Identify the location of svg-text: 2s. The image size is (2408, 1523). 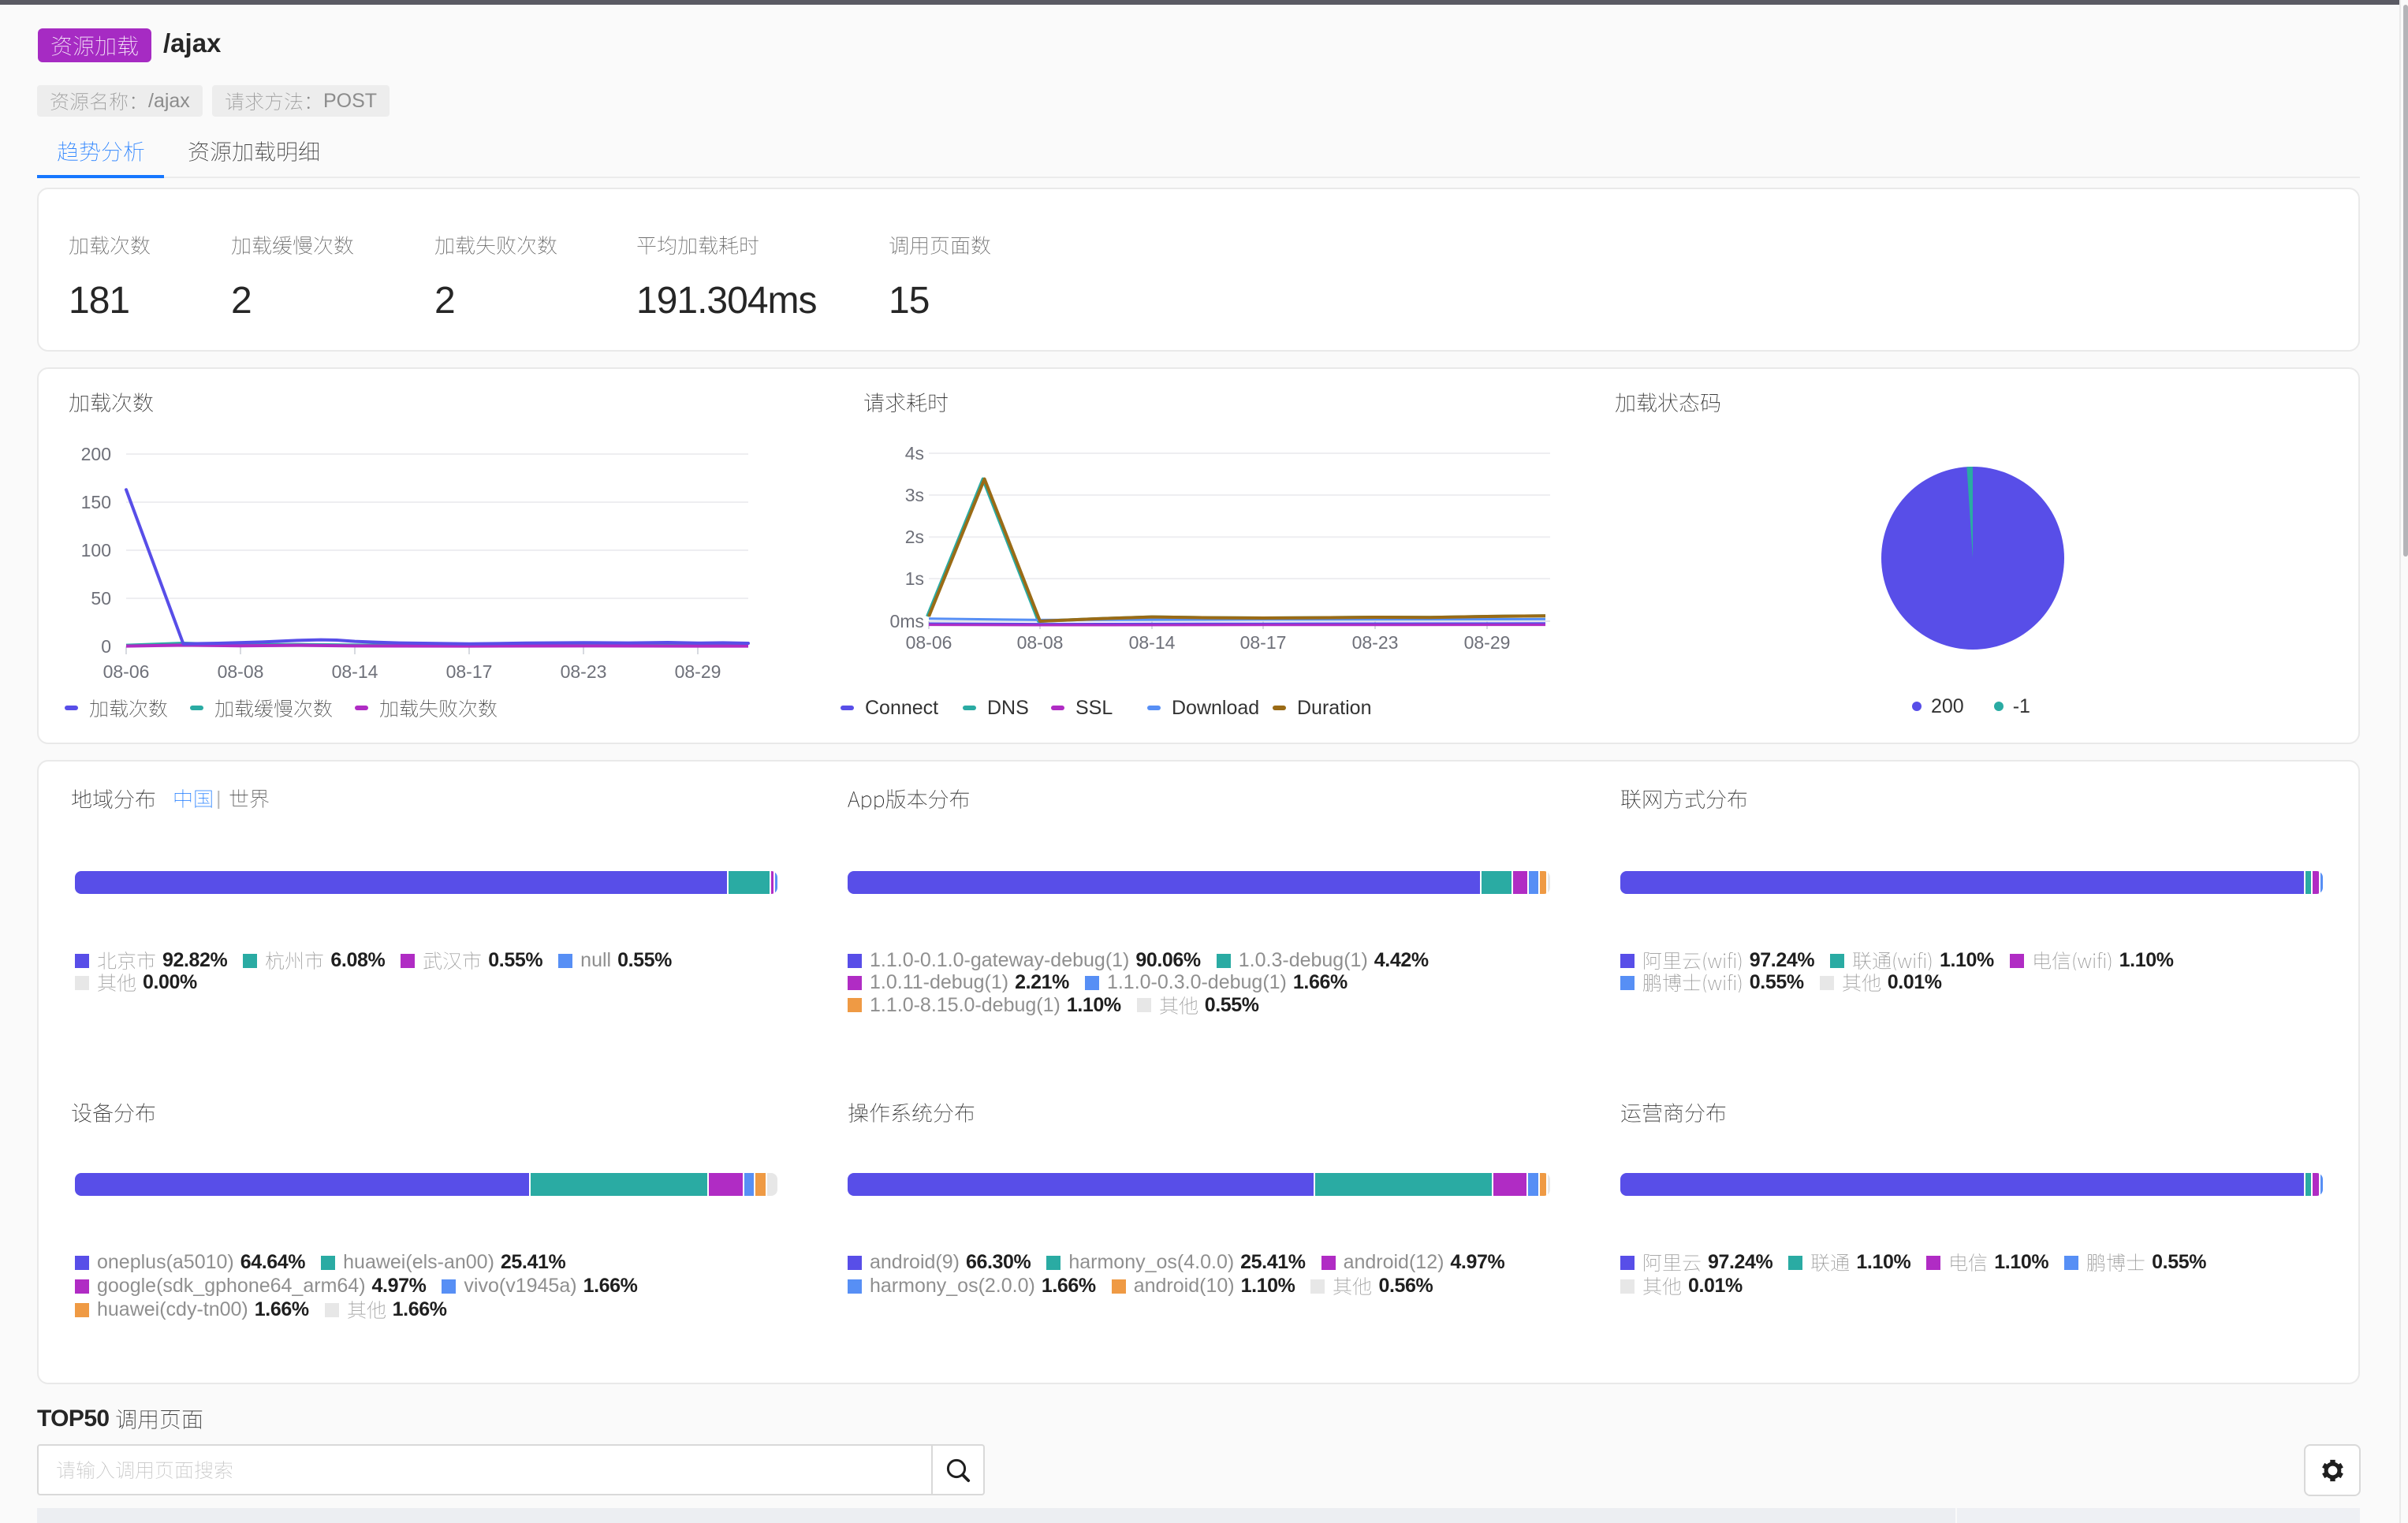
(914, 537).